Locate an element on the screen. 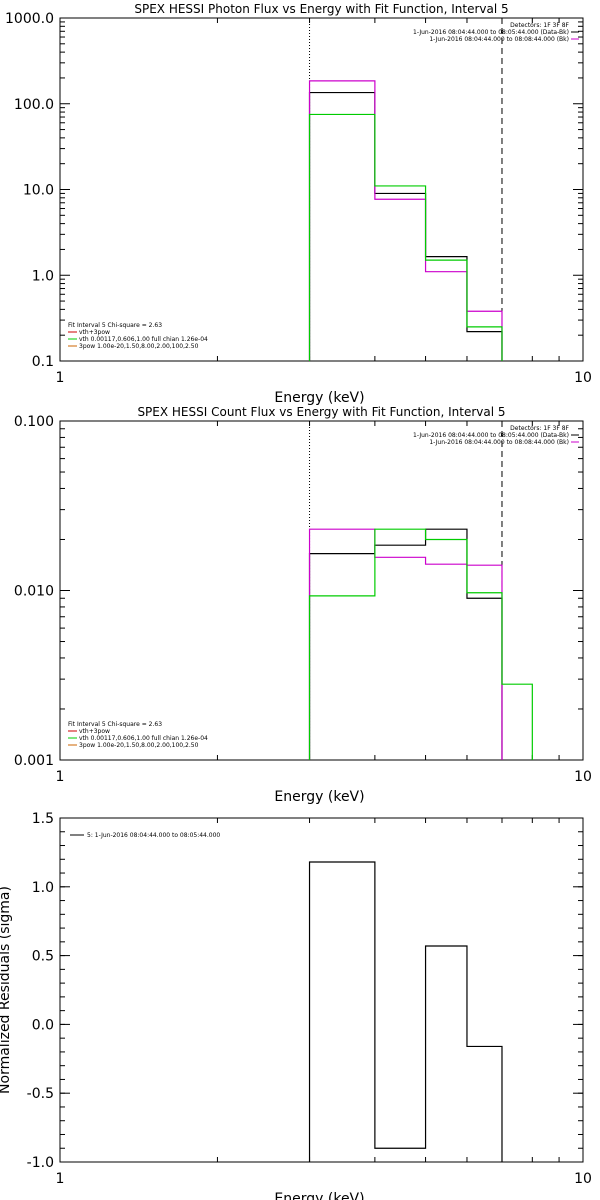  y-tick-label: -1.0 is located at coordinates (40, 1163).